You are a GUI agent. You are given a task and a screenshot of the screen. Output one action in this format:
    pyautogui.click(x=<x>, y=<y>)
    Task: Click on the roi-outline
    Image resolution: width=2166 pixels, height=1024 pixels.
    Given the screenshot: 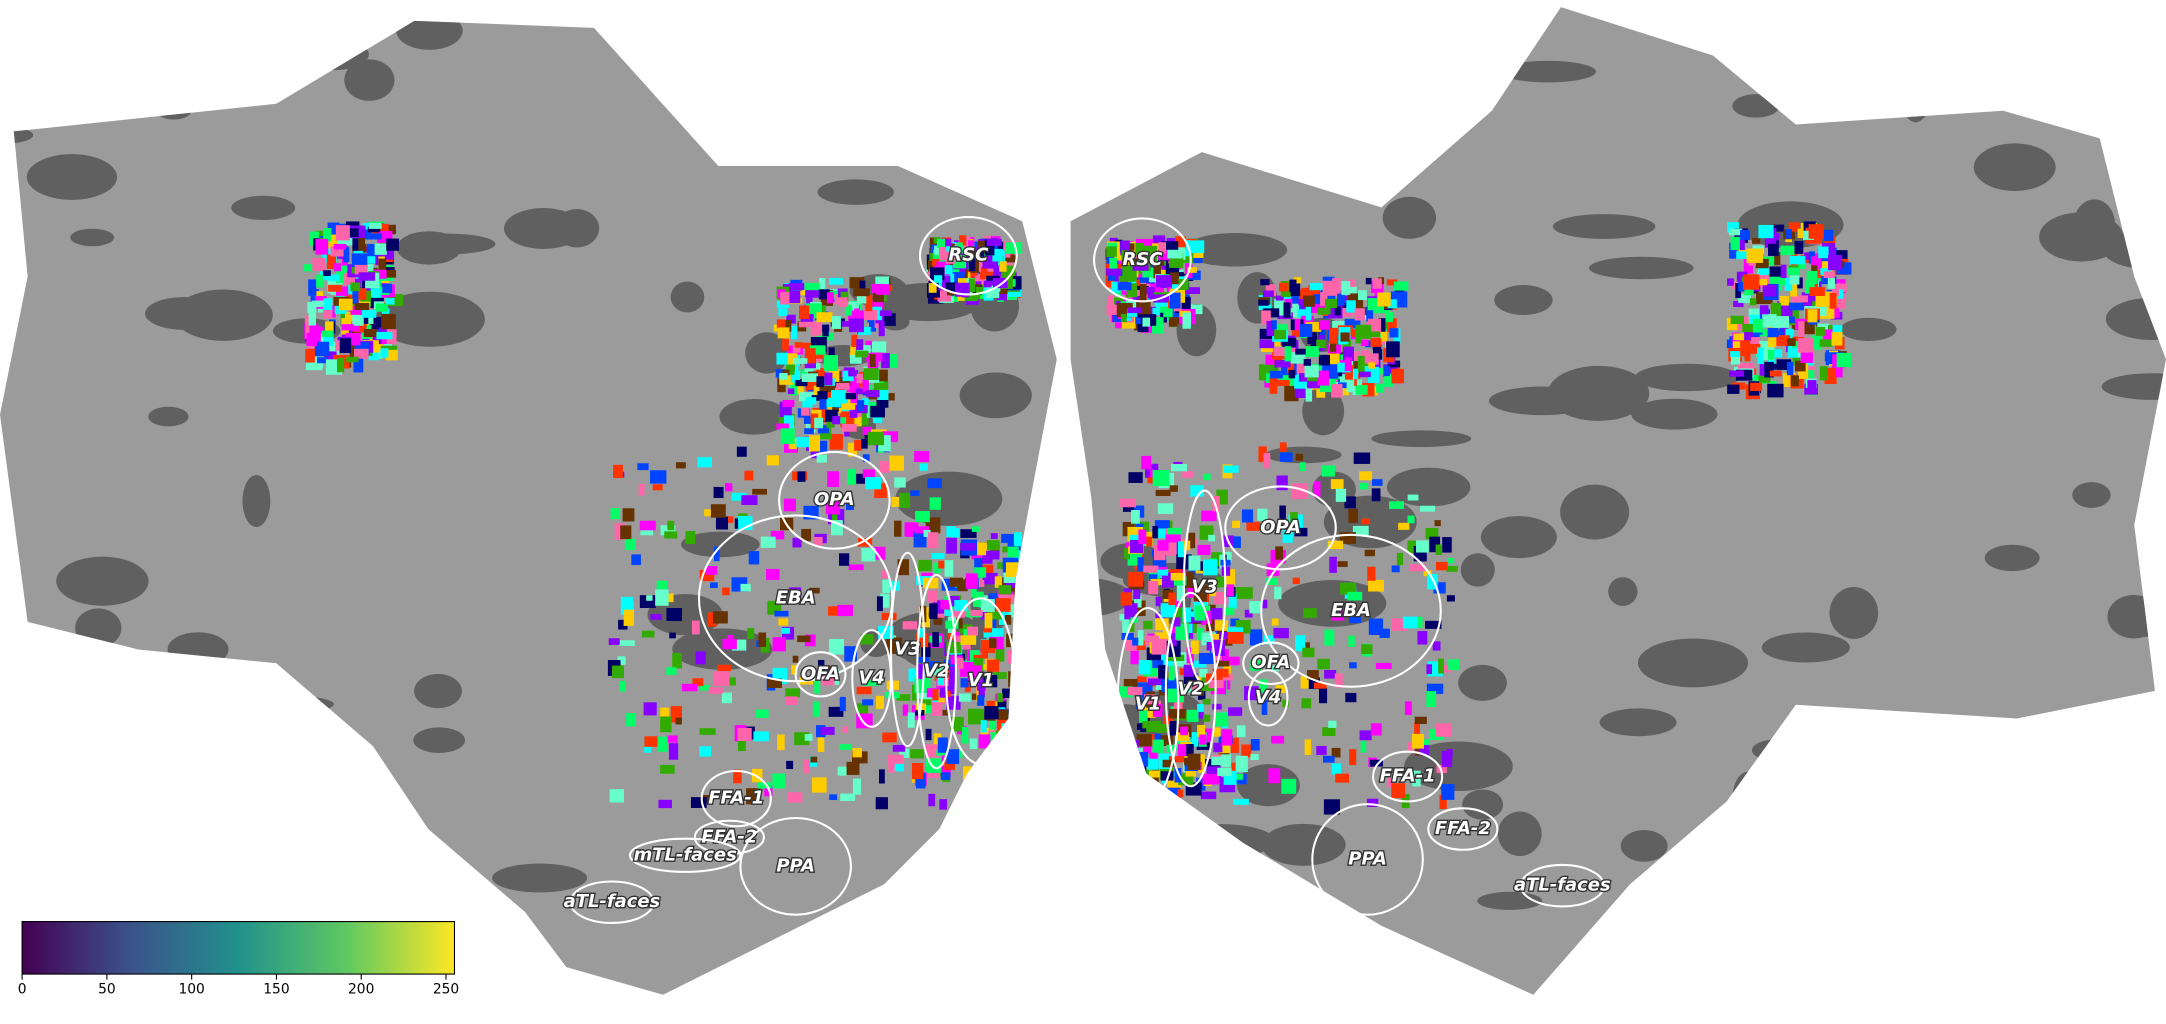 What is the action you would take?
    pyautogui.click(x=1271, y=663)
    